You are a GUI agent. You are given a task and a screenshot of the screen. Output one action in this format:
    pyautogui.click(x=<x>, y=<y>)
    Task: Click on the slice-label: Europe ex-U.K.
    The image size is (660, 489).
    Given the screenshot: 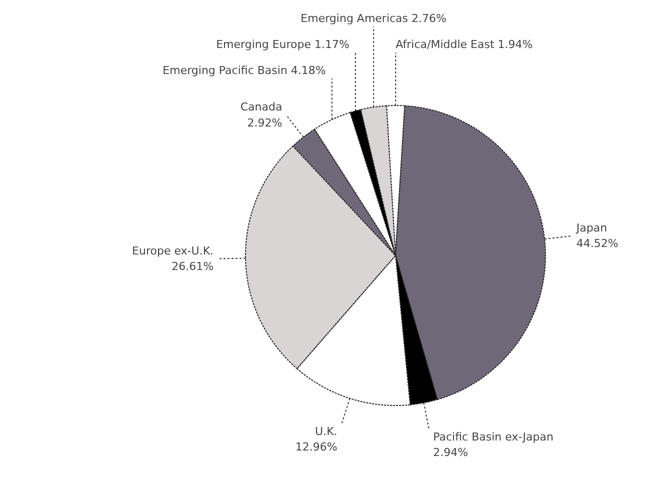 What is the action you would take?
    pyautogui.click(x=173, y=251)
    